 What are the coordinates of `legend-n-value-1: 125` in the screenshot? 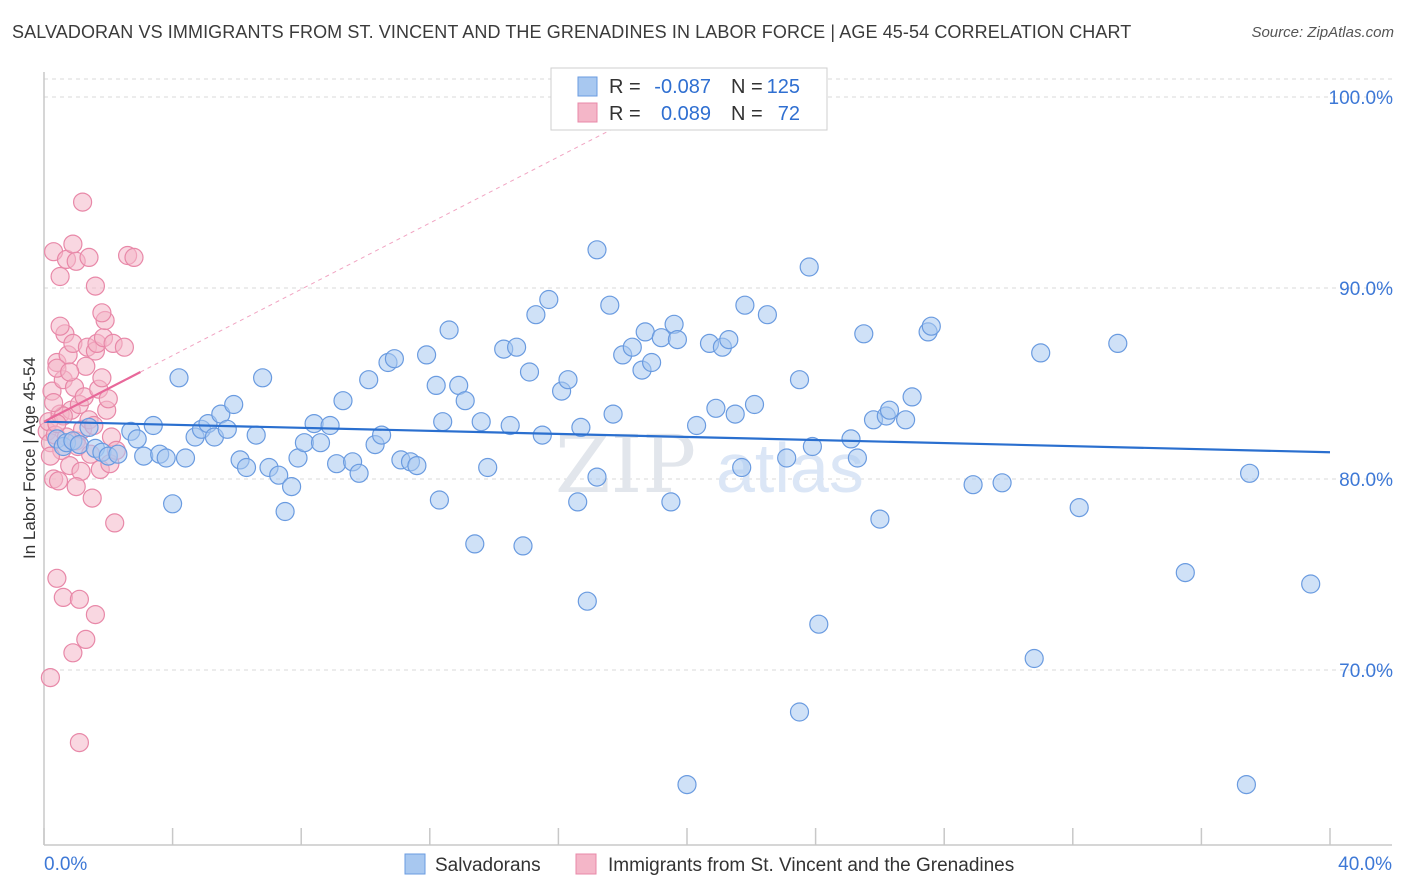 It's located at (783, 87).